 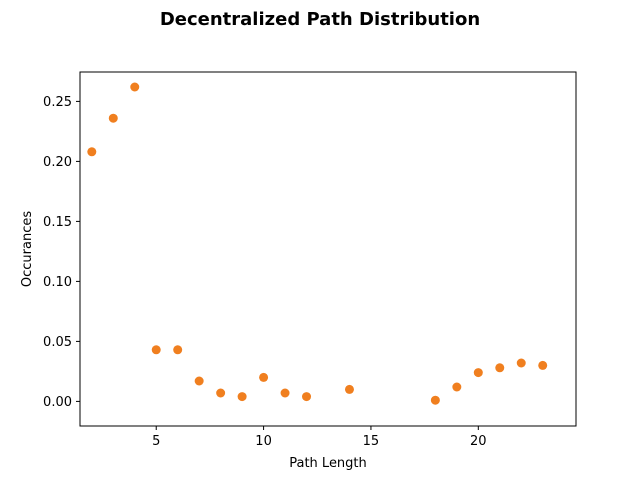 What do you see at coordinates (156, 441) in the screenshot?
I see `x-tick-label: 5` at bounding box center [156, 441].